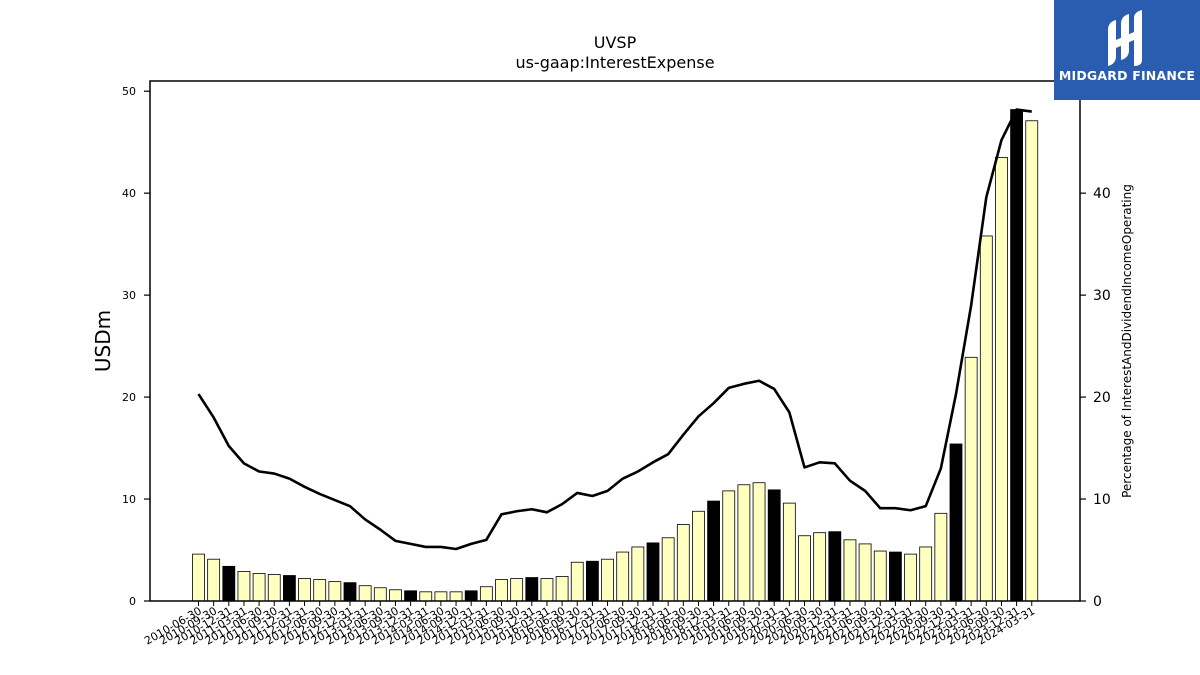 This screenshot has height=675, width=1200. Describe the element at coordinates (136, 346) in the screenshot. I see `left-axis: 0 10 20 30 40 50` at that location.